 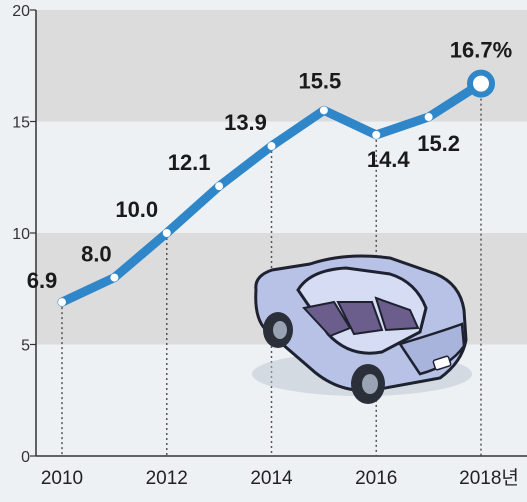 I want to click on x-tick-label: 2014, so click(x=271, y=478).